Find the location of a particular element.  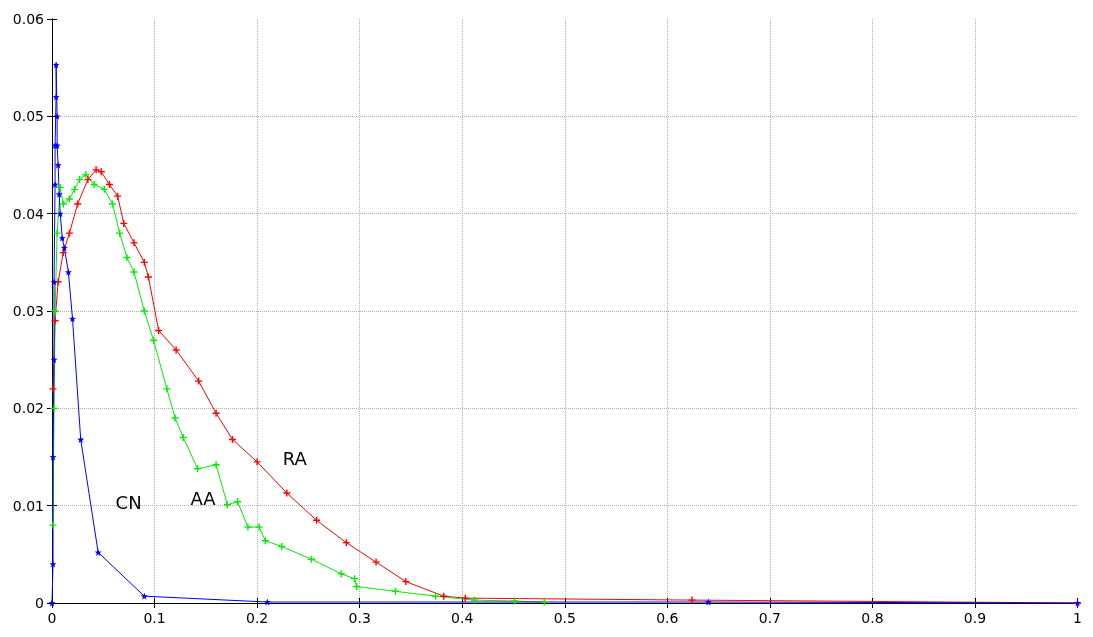

x-tick-label: 0.9 is located at coordinates (975, 618).